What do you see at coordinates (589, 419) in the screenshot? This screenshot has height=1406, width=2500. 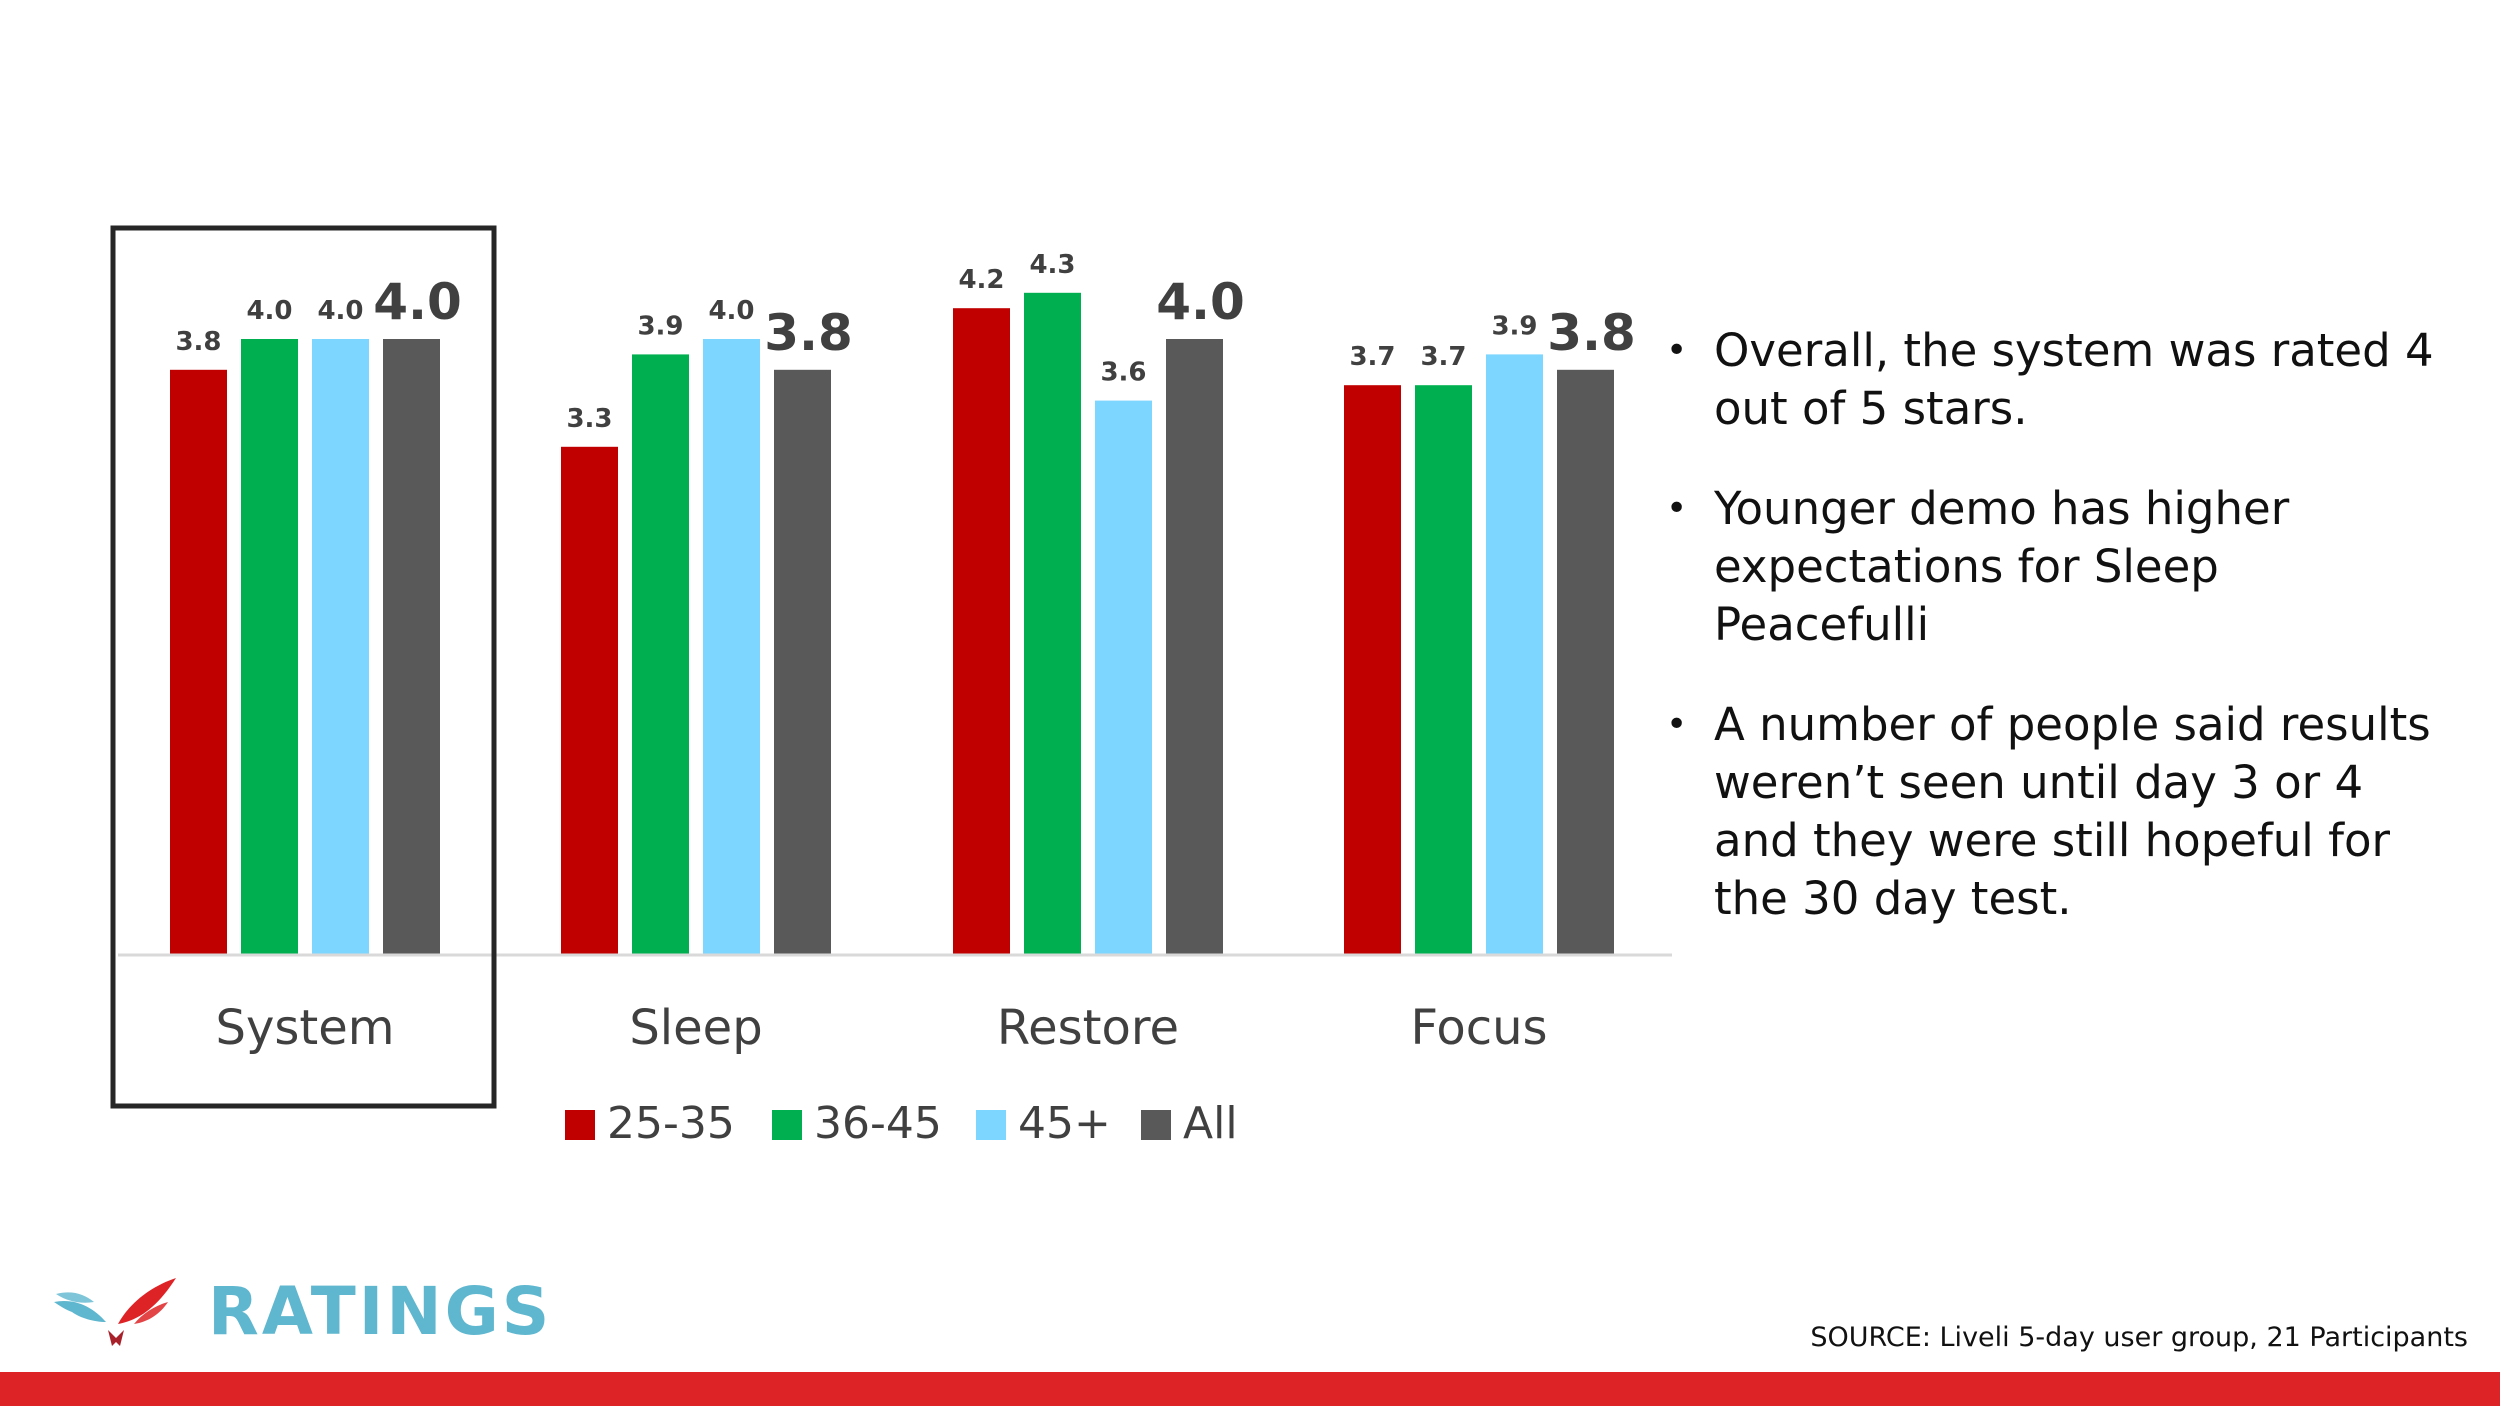 I see `data-label: 3.3` at bounding box center [589, 419].